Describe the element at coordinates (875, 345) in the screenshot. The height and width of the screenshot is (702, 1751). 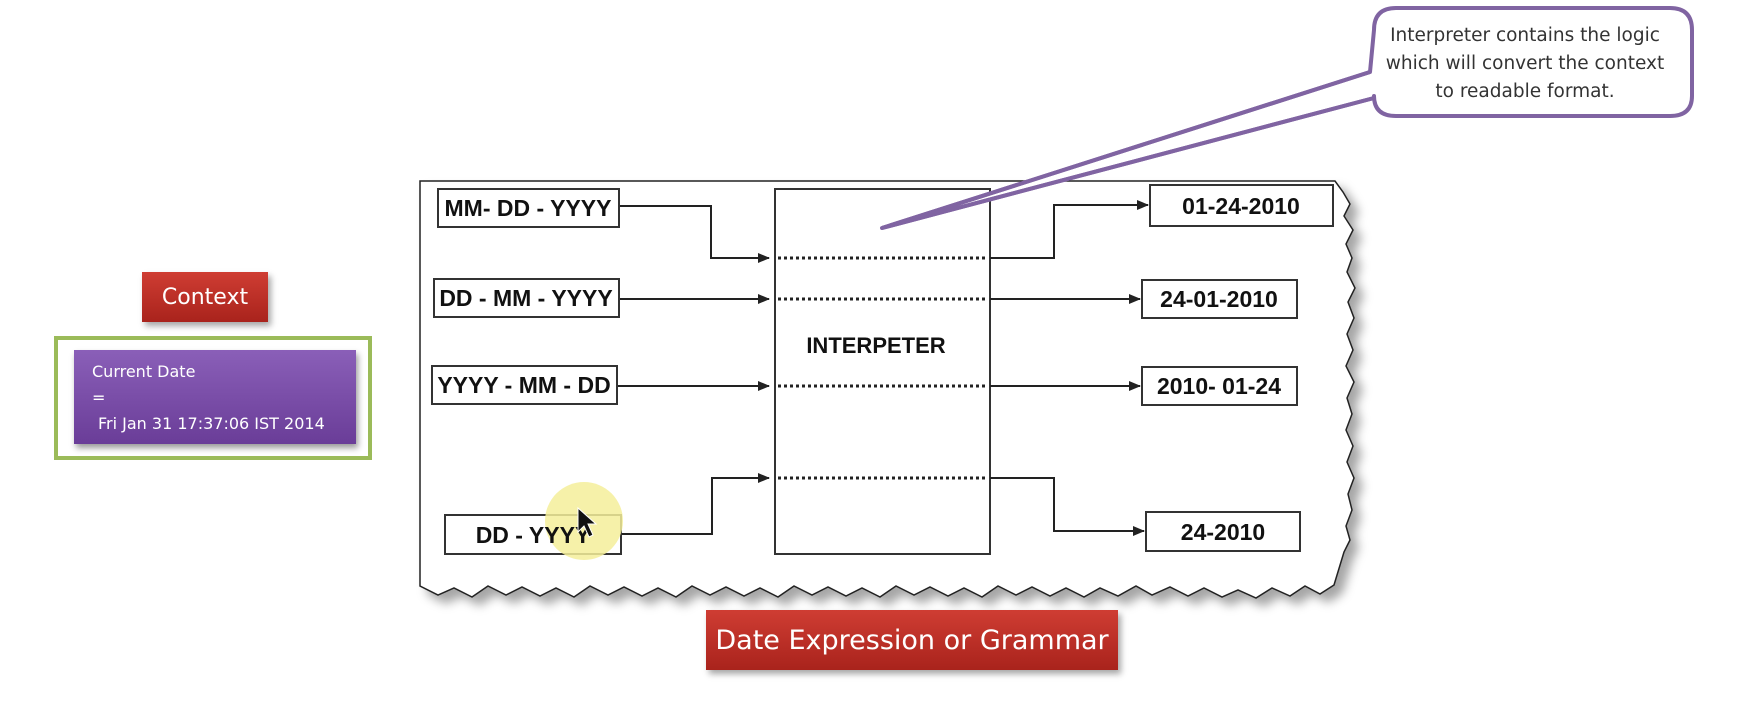
I see `interpreter-label: INTERPETER` at that location.